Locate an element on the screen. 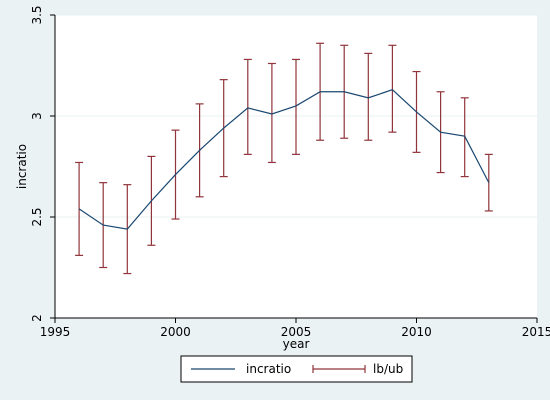 The width and height of the screenshot is (550, 400). y-tick-label: 3 is located at coordinates (37, 116).